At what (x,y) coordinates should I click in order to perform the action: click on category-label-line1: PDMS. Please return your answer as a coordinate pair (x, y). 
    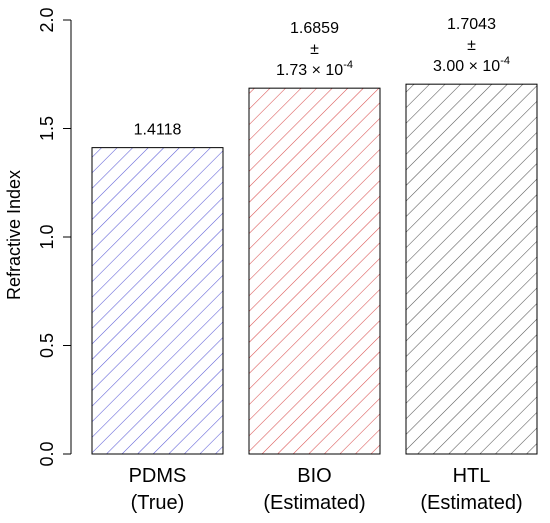
    Looking at the image, I should click on (158, 476).